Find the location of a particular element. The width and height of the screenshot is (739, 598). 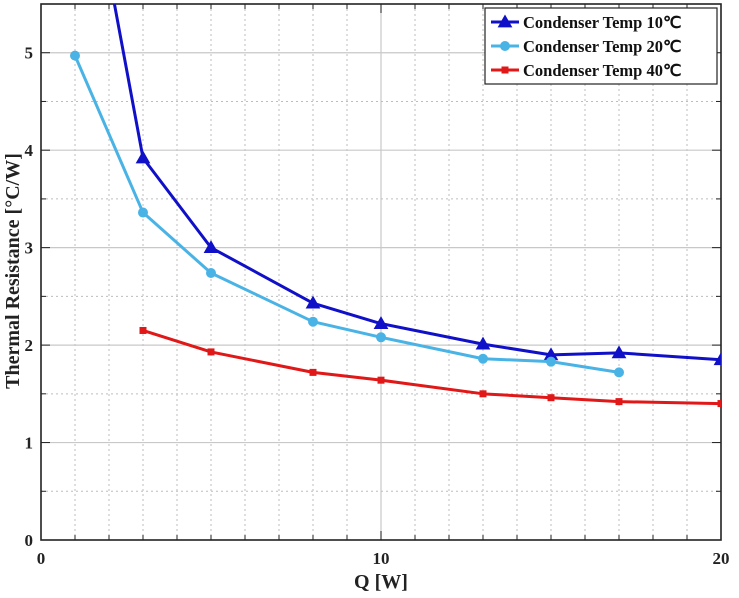

legend-item-3: Condenser Temp 40℃ is located at coordinates (586, 70).